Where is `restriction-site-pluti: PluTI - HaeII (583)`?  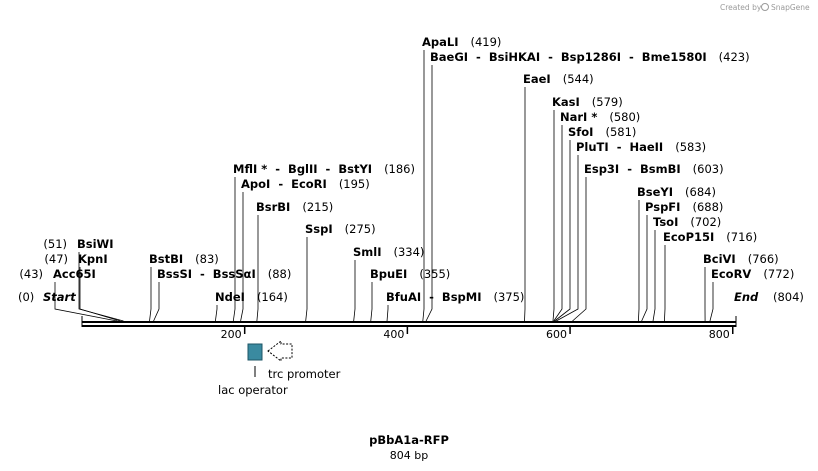
restriction-site-pluti: PluTI - HaeII (583) is located at coordinates (641, 147).